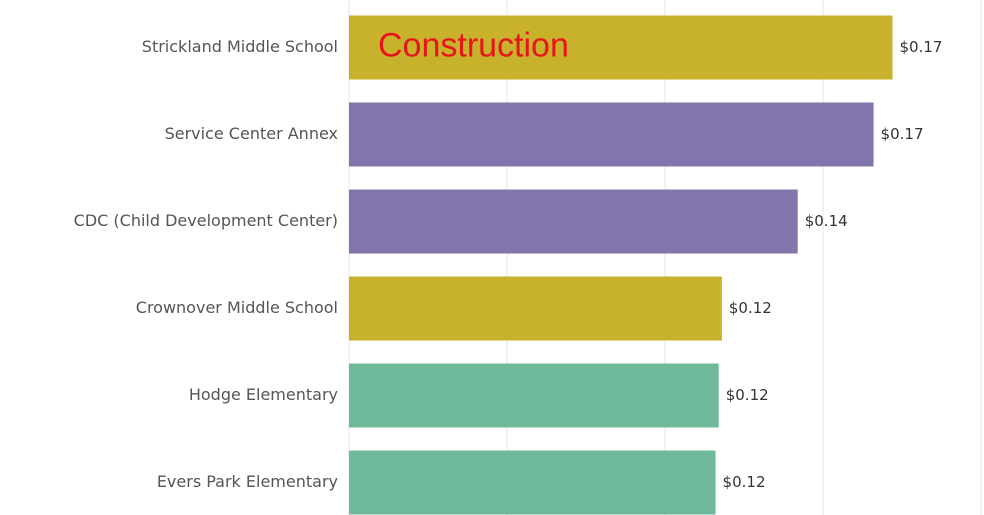 The image size is (984, 515). What do you see at coordinates (240, 46) in the screenshot?
I see `category-label: Strickland Middle School` at bounding box center [240, 46].